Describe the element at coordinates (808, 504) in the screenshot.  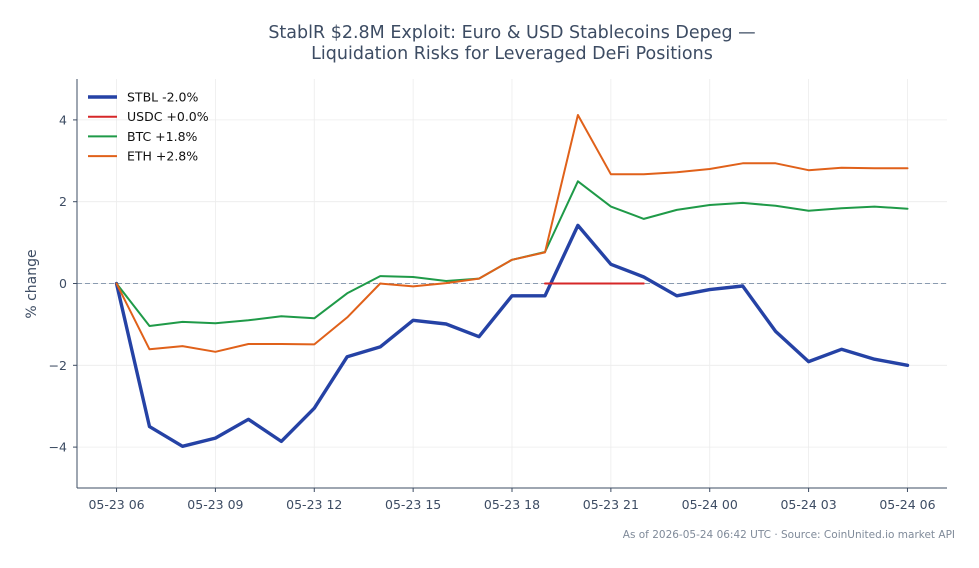
I see `x-tick-label: 05-24 03` at that location.